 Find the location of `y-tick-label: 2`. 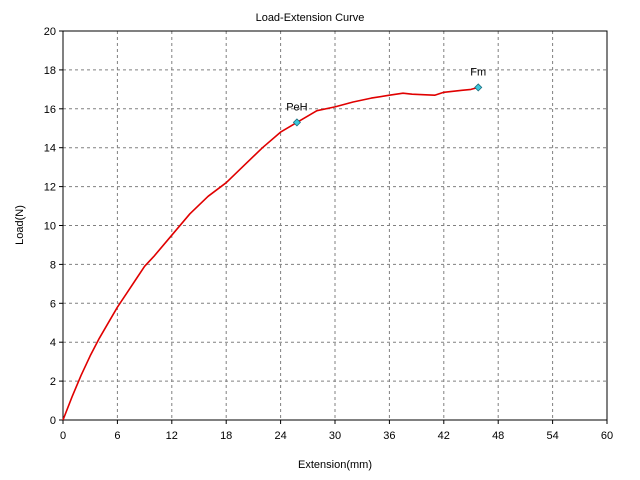

y-tick-label: 2 is located at coordinates (53, 382).